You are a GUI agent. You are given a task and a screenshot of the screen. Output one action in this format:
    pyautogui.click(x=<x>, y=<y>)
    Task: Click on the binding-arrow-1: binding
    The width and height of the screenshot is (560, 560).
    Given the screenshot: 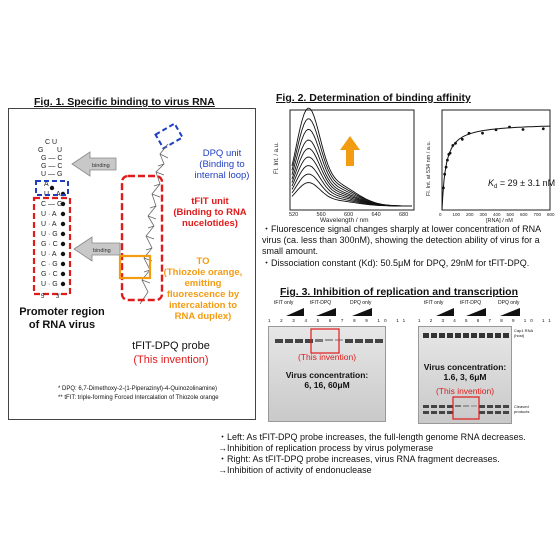 What is the action you would take?
    pyautogui.click(x=94, y=164)
    